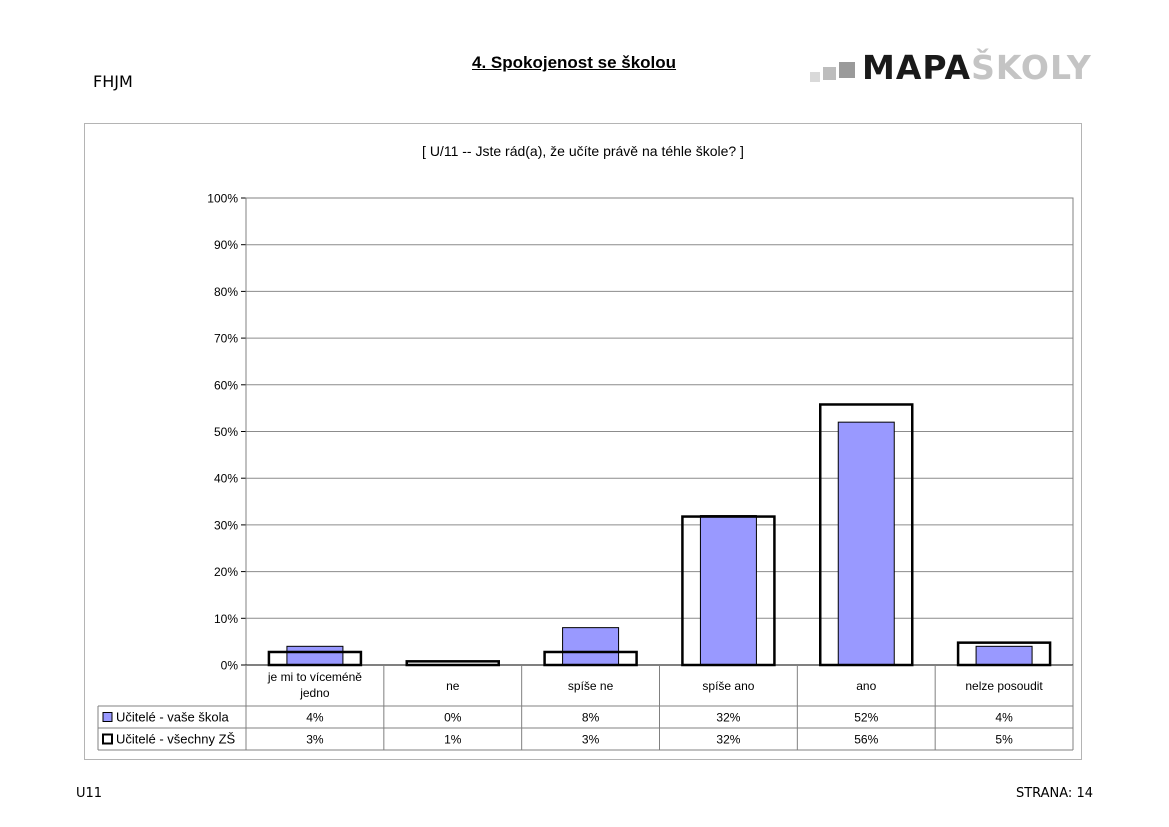 The width and height of the screenshot is (1169, 827). Describe the element at coordinates (1031, 67) in the screenshot. I see `logo-text-skoly: ŠKOLY` at that location.